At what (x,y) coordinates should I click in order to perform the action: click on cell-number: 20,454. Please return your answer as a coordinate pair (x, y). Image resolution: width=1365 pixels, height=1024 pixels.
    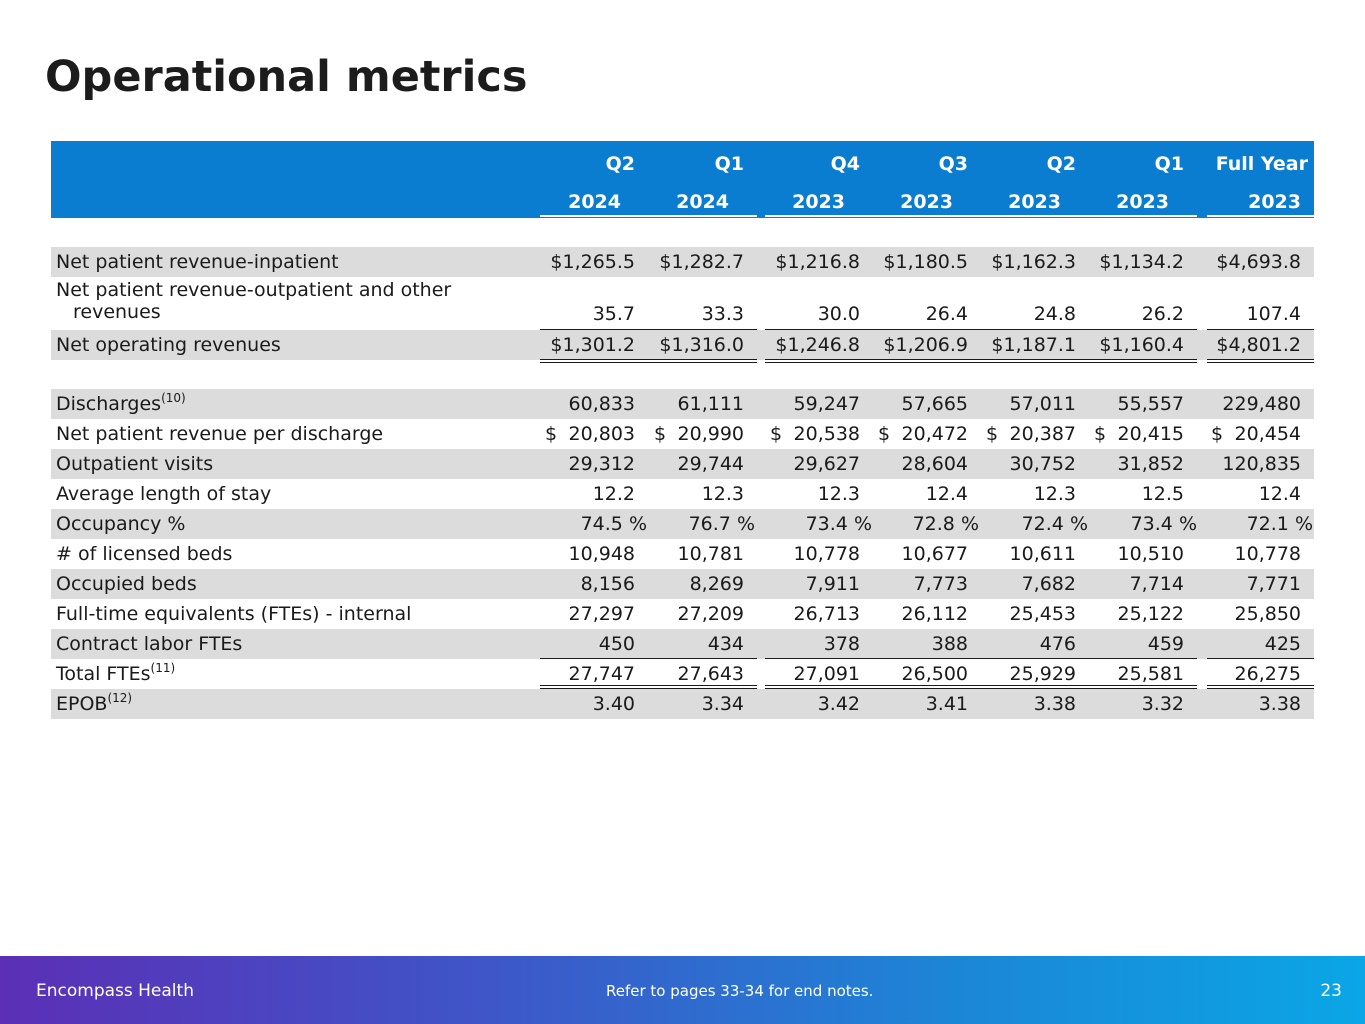
    Looking at the image, I should click on (1267, 434).